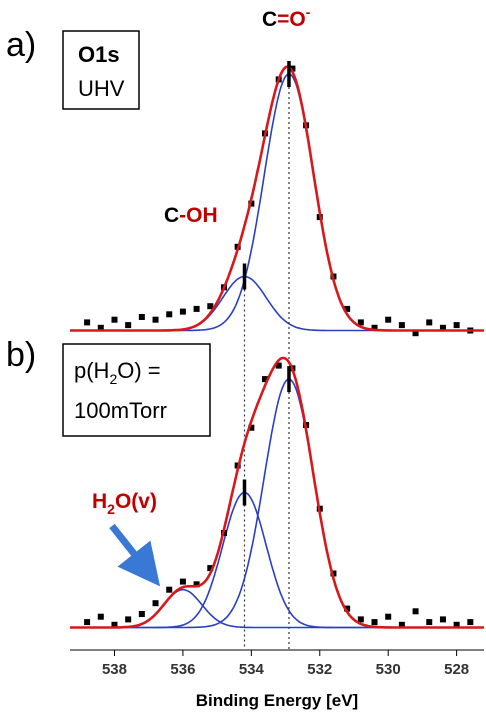  I want to click on annotation-part: =O, so click(291, 19).